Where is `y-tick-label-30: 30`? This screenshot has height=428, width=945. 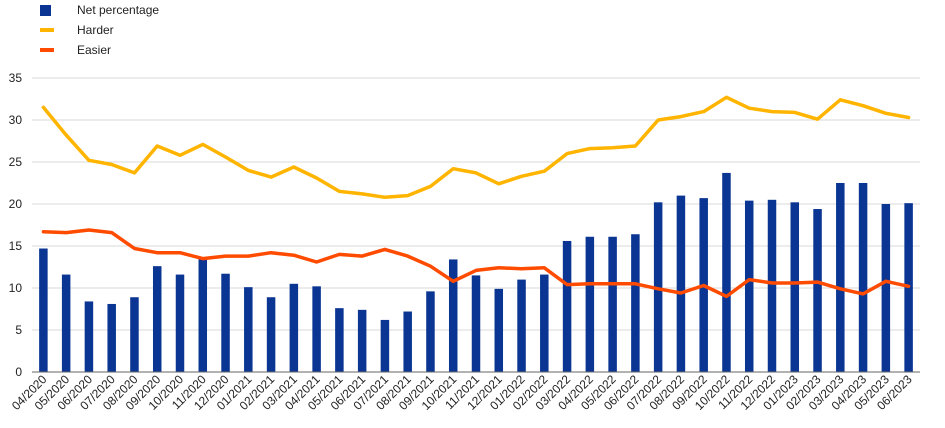
y-tick-label-30: 30 is located at coordinates (16, 120).